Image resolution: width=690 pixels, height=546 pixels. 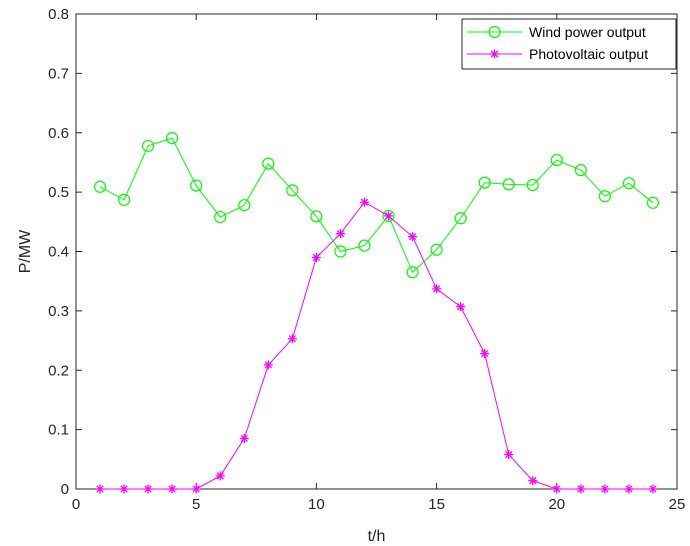 I want to click on y-axis-title: P/MW, so click(x=25, y=251).